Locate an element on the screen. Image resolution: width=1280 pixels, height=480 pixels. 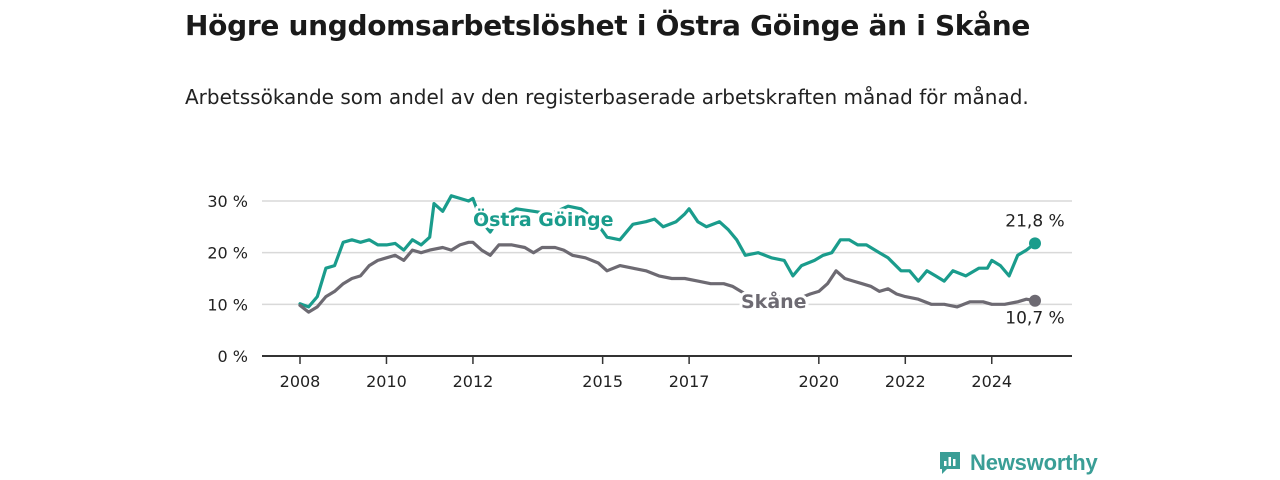
x-tick-label: 2015 is located at coordinates (602, 381).